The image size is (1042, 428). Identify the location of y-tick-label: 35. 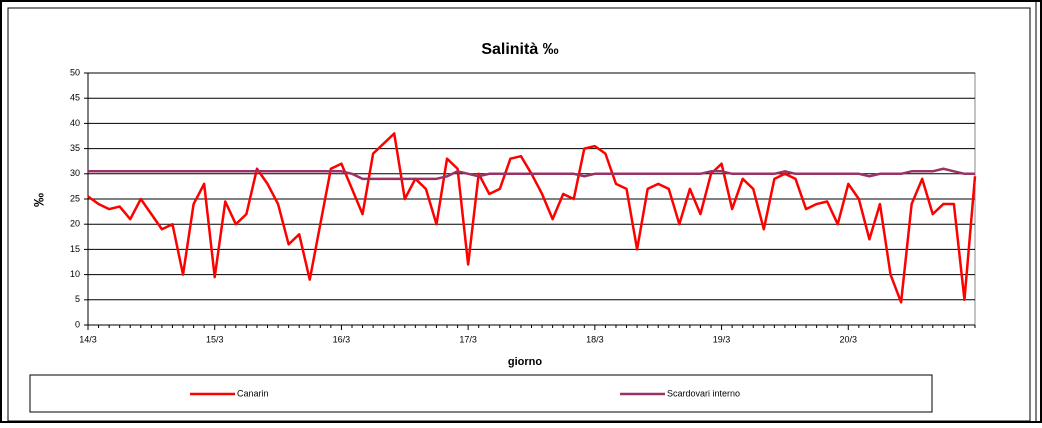
(75, 148).